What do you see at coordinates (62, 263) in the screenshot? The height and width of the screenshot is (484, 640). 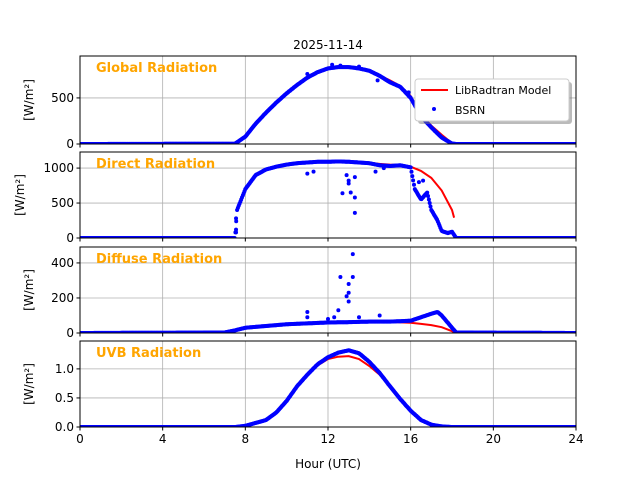 I see `y-tick-label: 400` at bounding box center [62, 263].